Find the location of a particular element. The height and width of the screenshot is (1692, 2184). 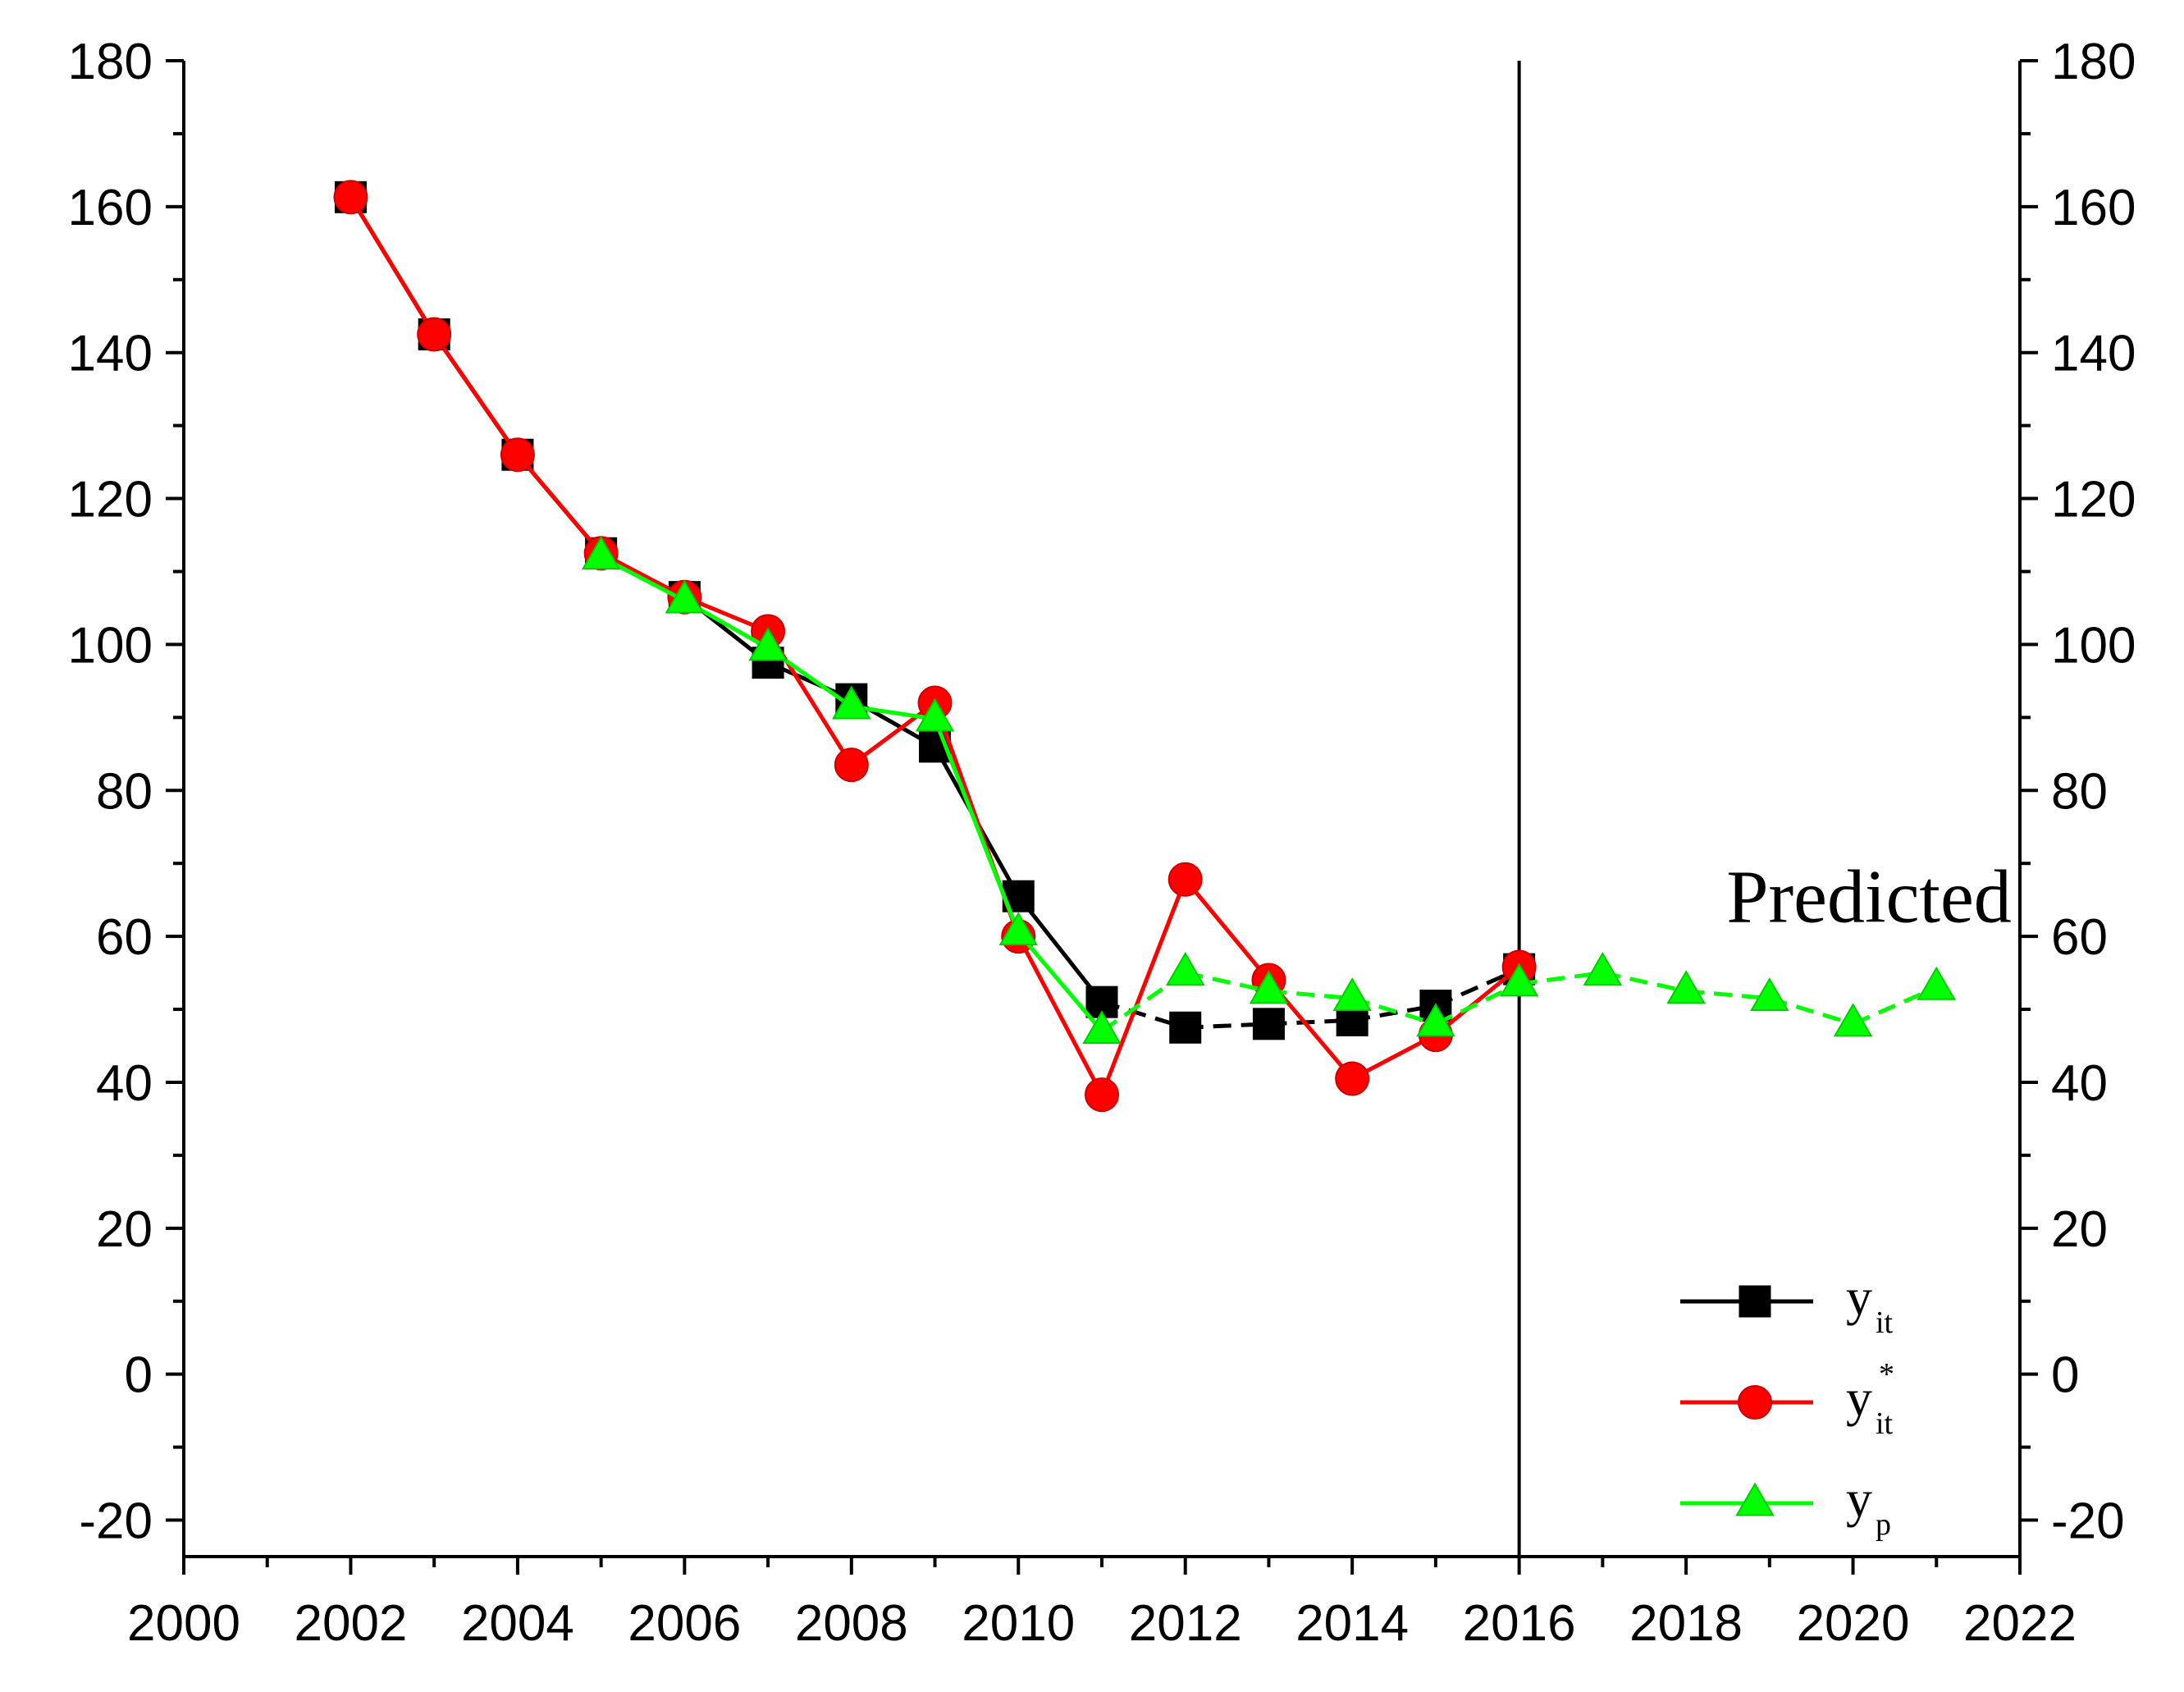

x-tick-label: 2018 is located at coordinates (1686, 1623).